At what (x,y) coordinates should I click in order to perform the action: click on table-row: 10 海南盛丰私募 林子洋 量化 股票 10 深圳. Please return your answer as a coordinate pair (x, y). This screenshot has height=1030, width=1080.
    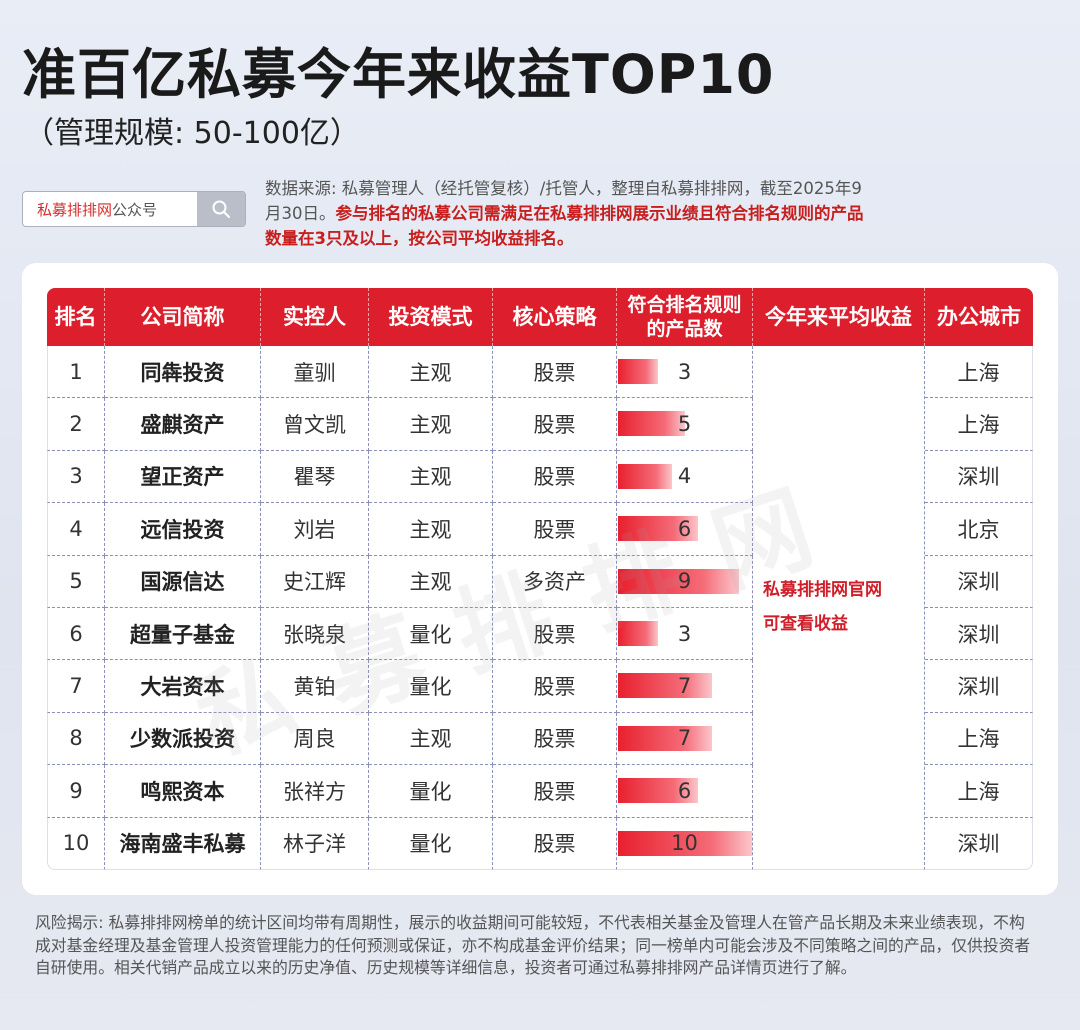
    Looking at the image, I should click on (540, 843).